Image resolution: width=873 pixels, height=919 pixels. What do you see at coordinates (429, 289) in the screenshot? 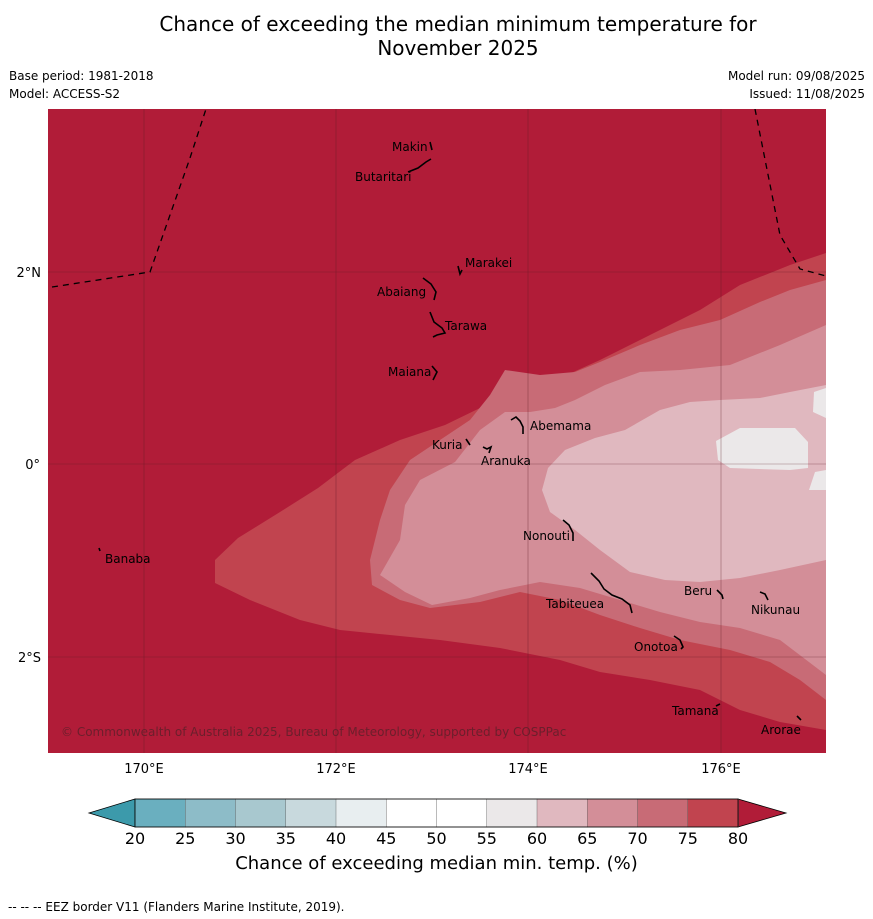
I see `island-shape-abaiang` at bounding box center [429, 289].